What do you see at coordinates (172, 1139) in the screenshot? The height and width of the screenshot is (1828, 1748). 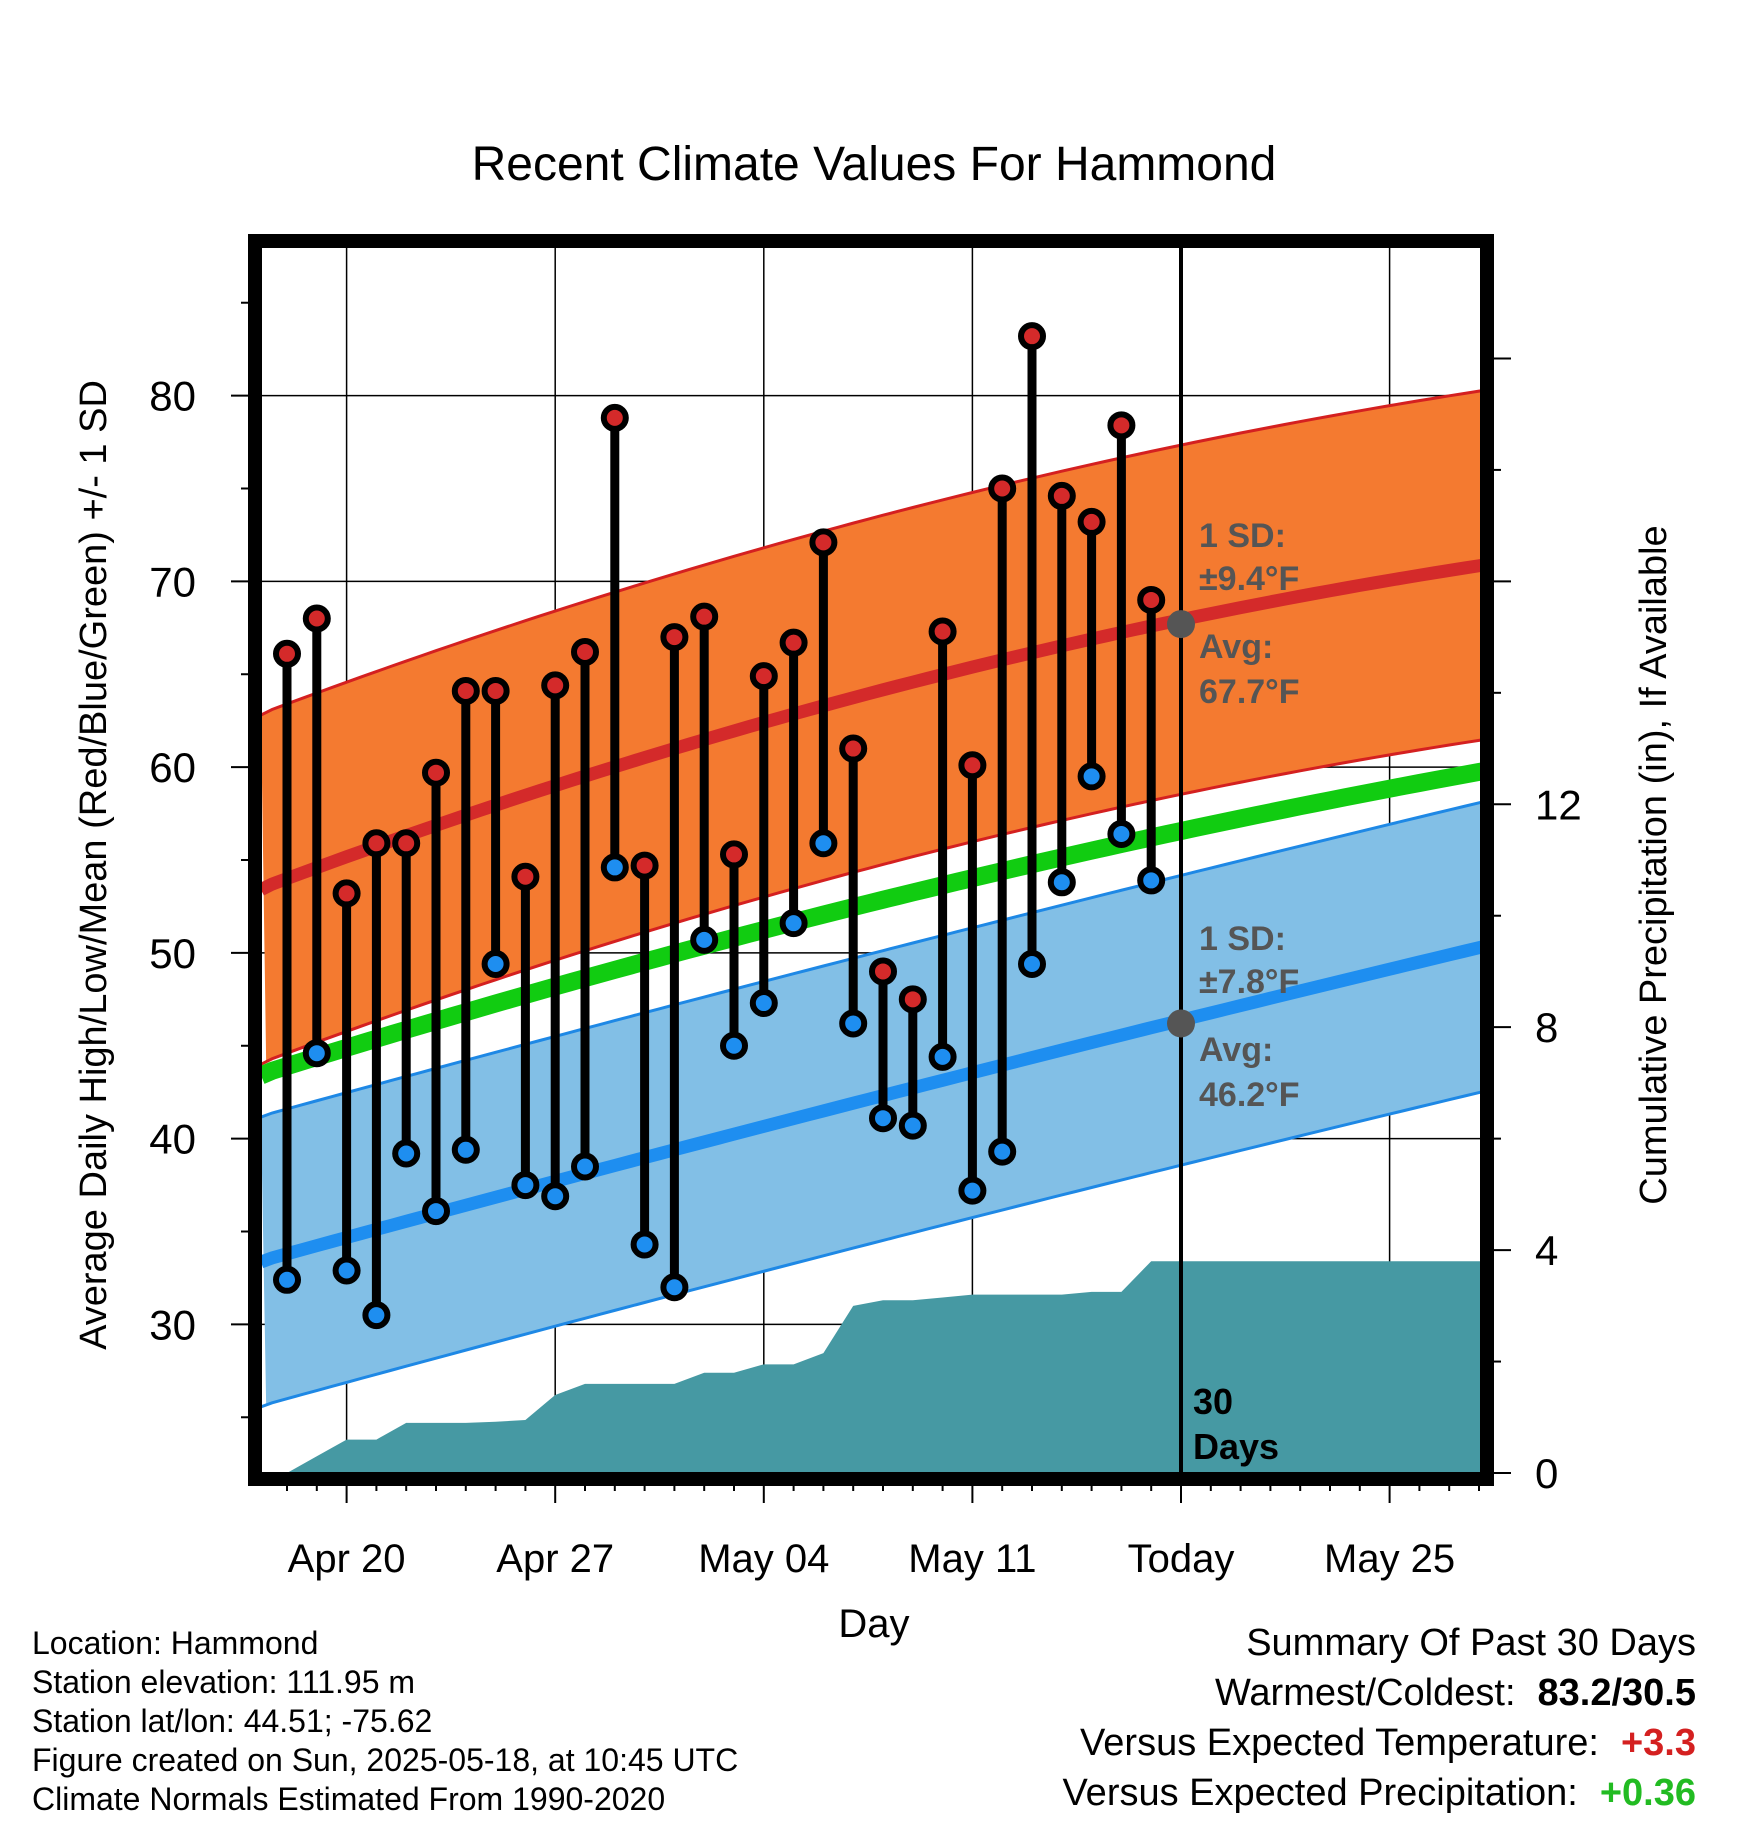 I see `y-tick-label: 40` at bounding box center [172, 1139].